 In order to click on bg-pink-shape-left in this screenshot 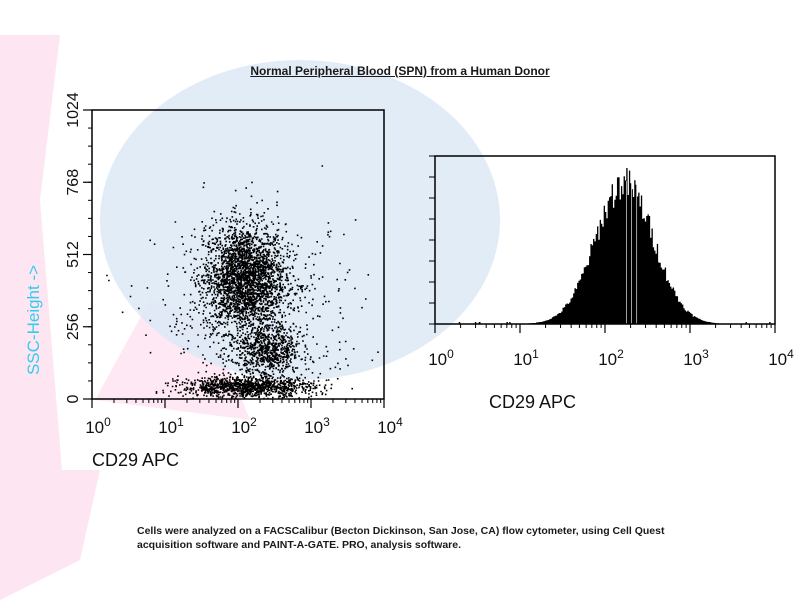, I will do `click(50, 317)`.